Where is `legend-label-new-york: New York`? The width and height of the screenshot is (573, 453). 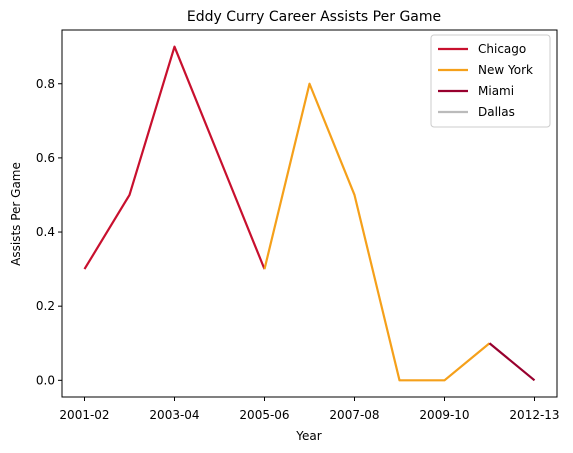 legend-label-new-york: New York is located at coordinates (505, 70).